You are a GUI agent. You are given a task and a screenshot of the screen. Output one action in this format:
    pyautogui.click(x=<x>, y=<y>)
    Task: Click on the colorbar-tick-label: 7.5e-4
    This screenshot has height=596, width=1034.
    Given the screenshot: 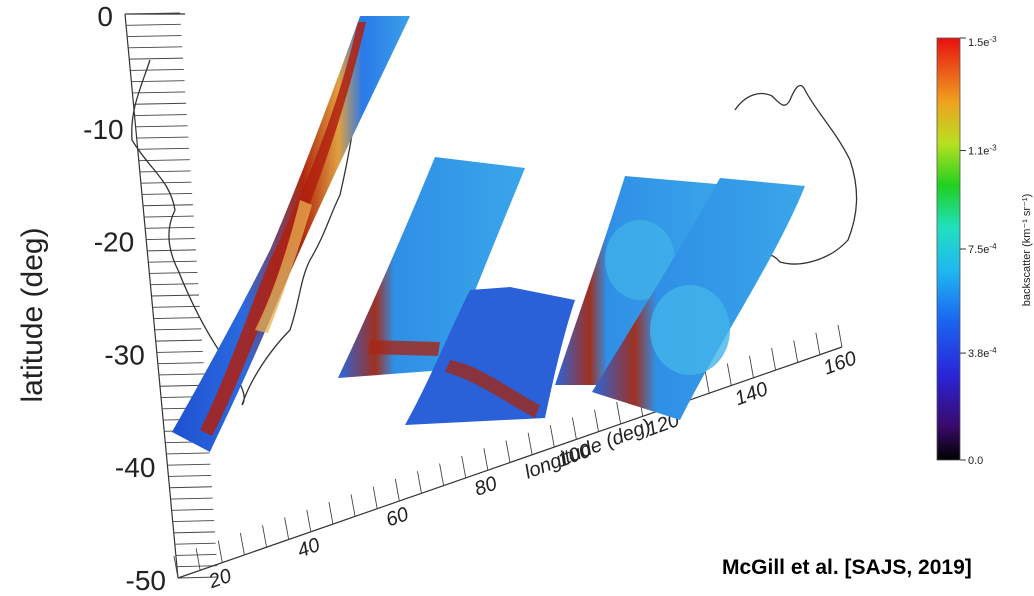 What is the action you would take?
    pyautogui.click(x=982, y=249)
    